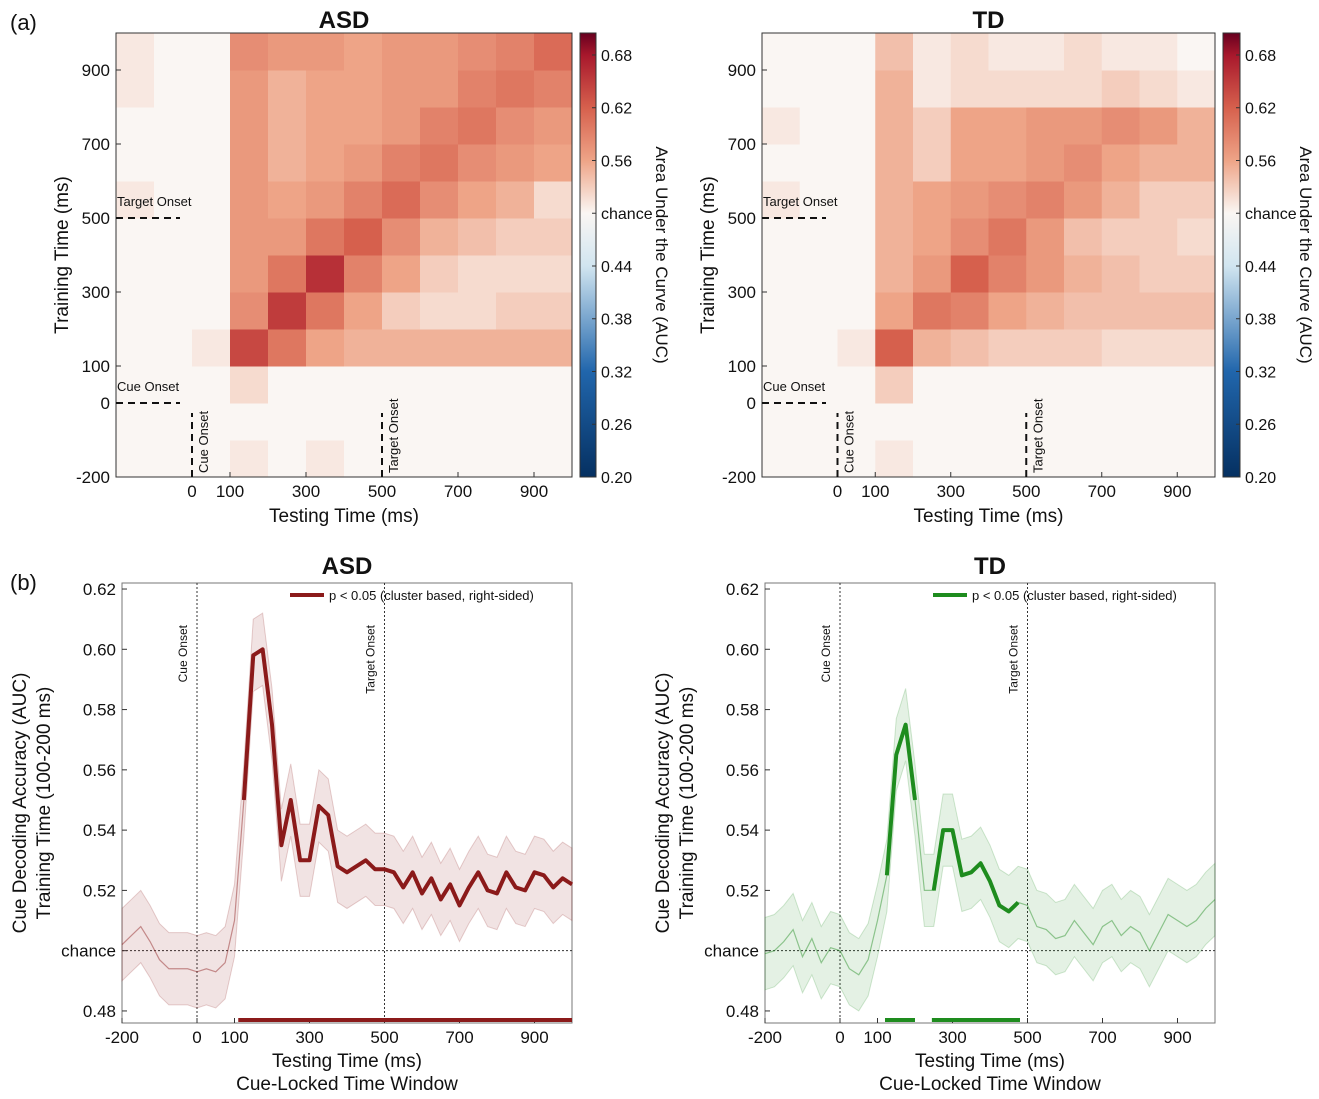 The width and height of the screenshot is (1319, 1099). What do you see at coordinates (616, 478) in the screenshot?
I see `colorbar-tick-label: 0.20` at bounding box center [616, 478].